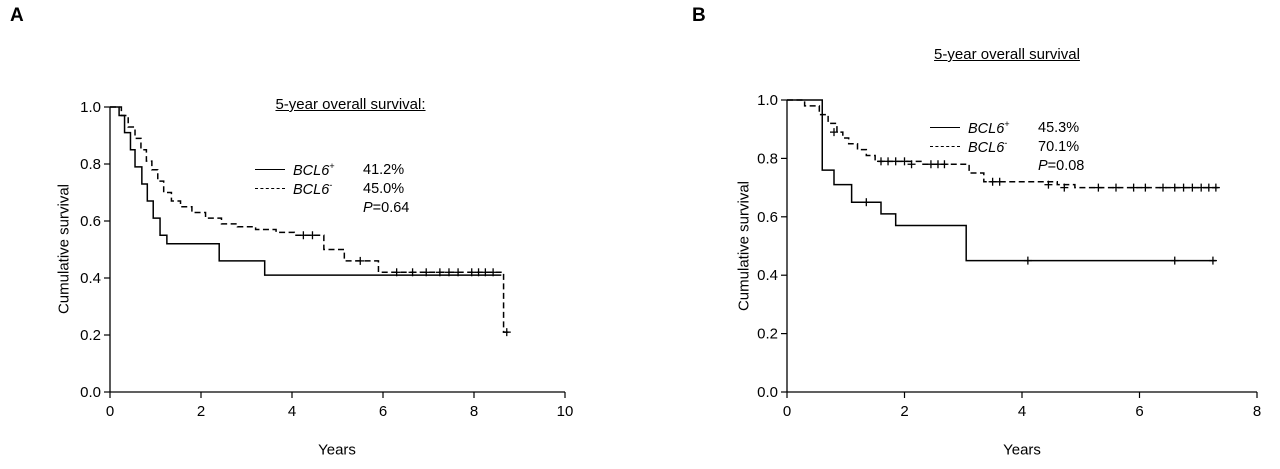 This screenshot has height=469, width=1280. I want to click on legend-row-bcl6-negative: BCL6- 70.1%, so click(1007, 146).